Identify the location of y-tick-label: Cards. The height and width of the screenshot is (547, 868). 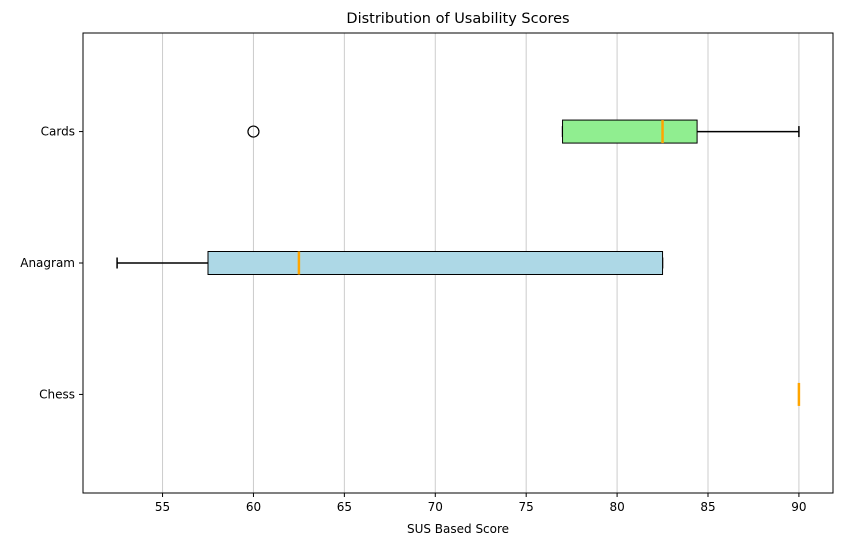
(58, 132).